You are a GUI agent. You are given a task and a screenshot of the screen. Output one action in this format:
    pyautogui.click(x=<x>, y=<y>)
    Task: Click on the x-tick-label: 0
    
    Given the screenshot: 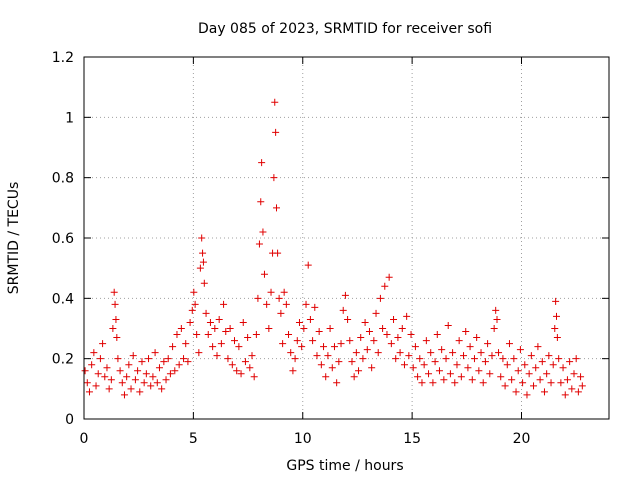 What is the action you would take?
    pyautogui.click(x=84, y=439)
    